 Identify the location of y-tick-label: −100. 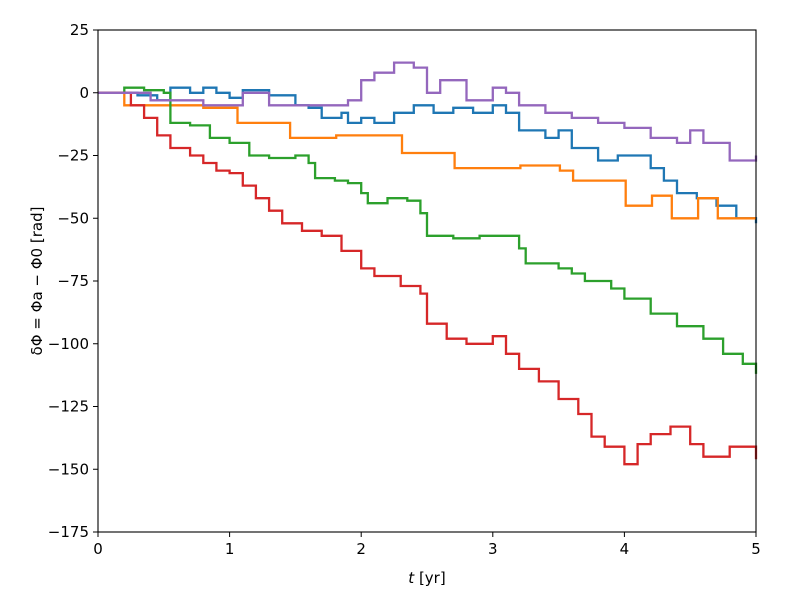
(68, 344).